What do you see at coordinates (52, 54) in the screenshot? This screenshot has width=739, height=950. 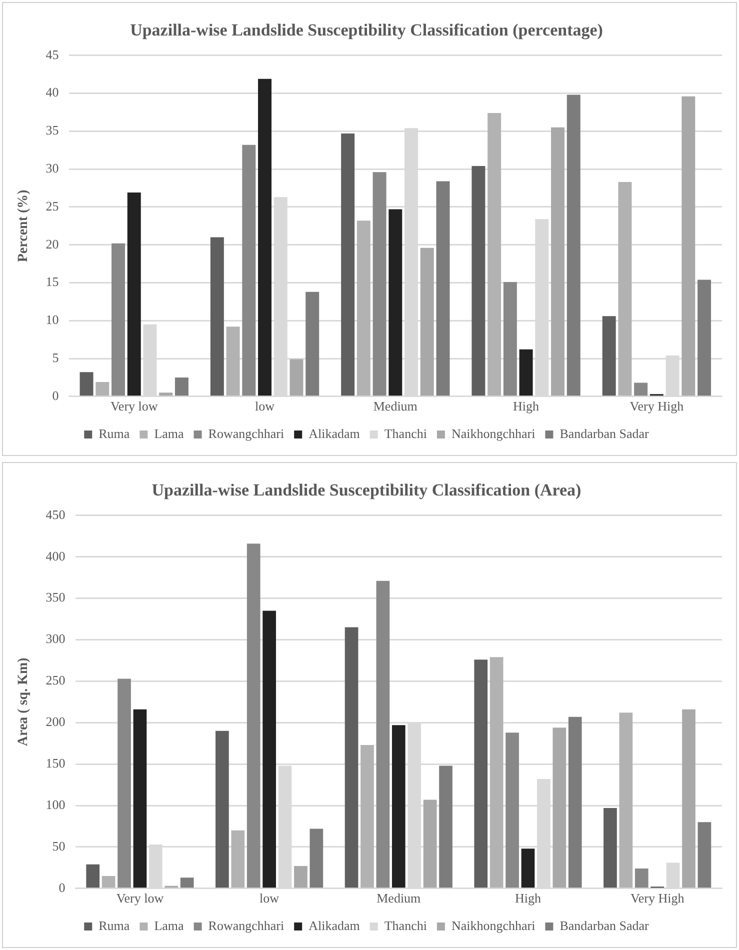 I see `y-tick-label: 45` at bounding box center [52, 54].